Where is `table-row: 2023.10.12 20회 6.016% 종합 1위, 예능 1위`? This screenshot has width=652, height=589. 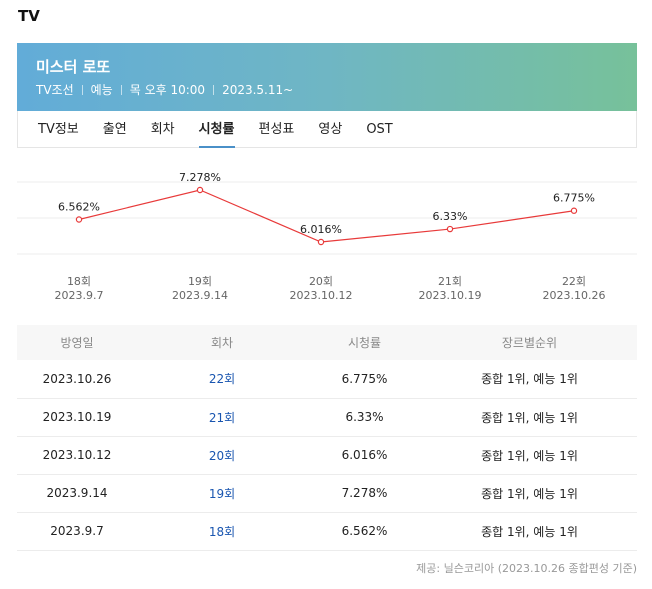
table-row: 2023.10.12 20회 6.016% 종합 1위, 예능 1위 is located at coordinates (327, 455).